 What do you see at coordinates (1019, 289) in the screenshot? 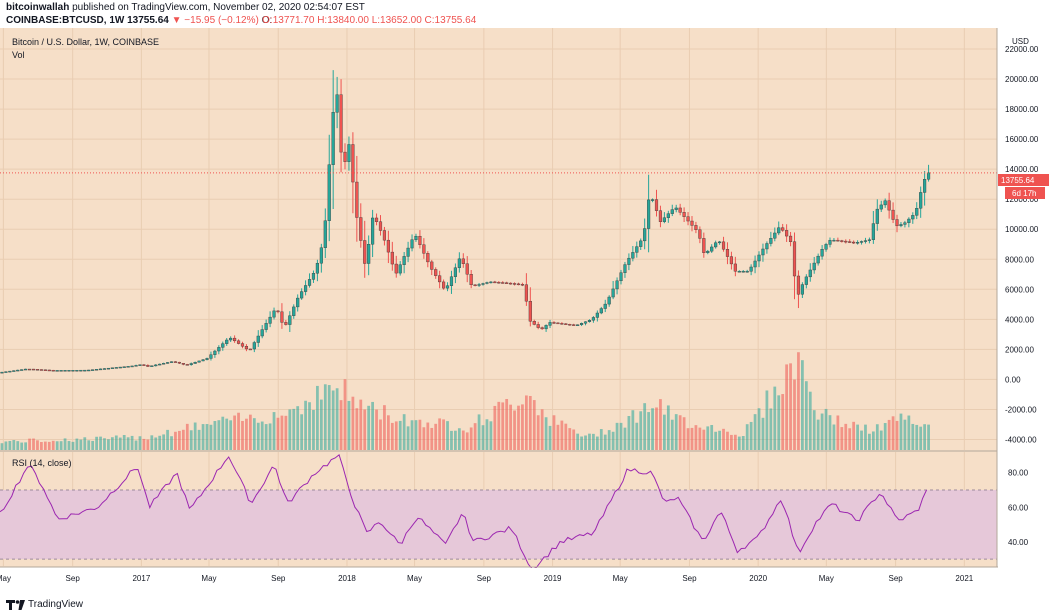
I see `price-tick-label: 6000.00` at bounding box center [1019, 289].